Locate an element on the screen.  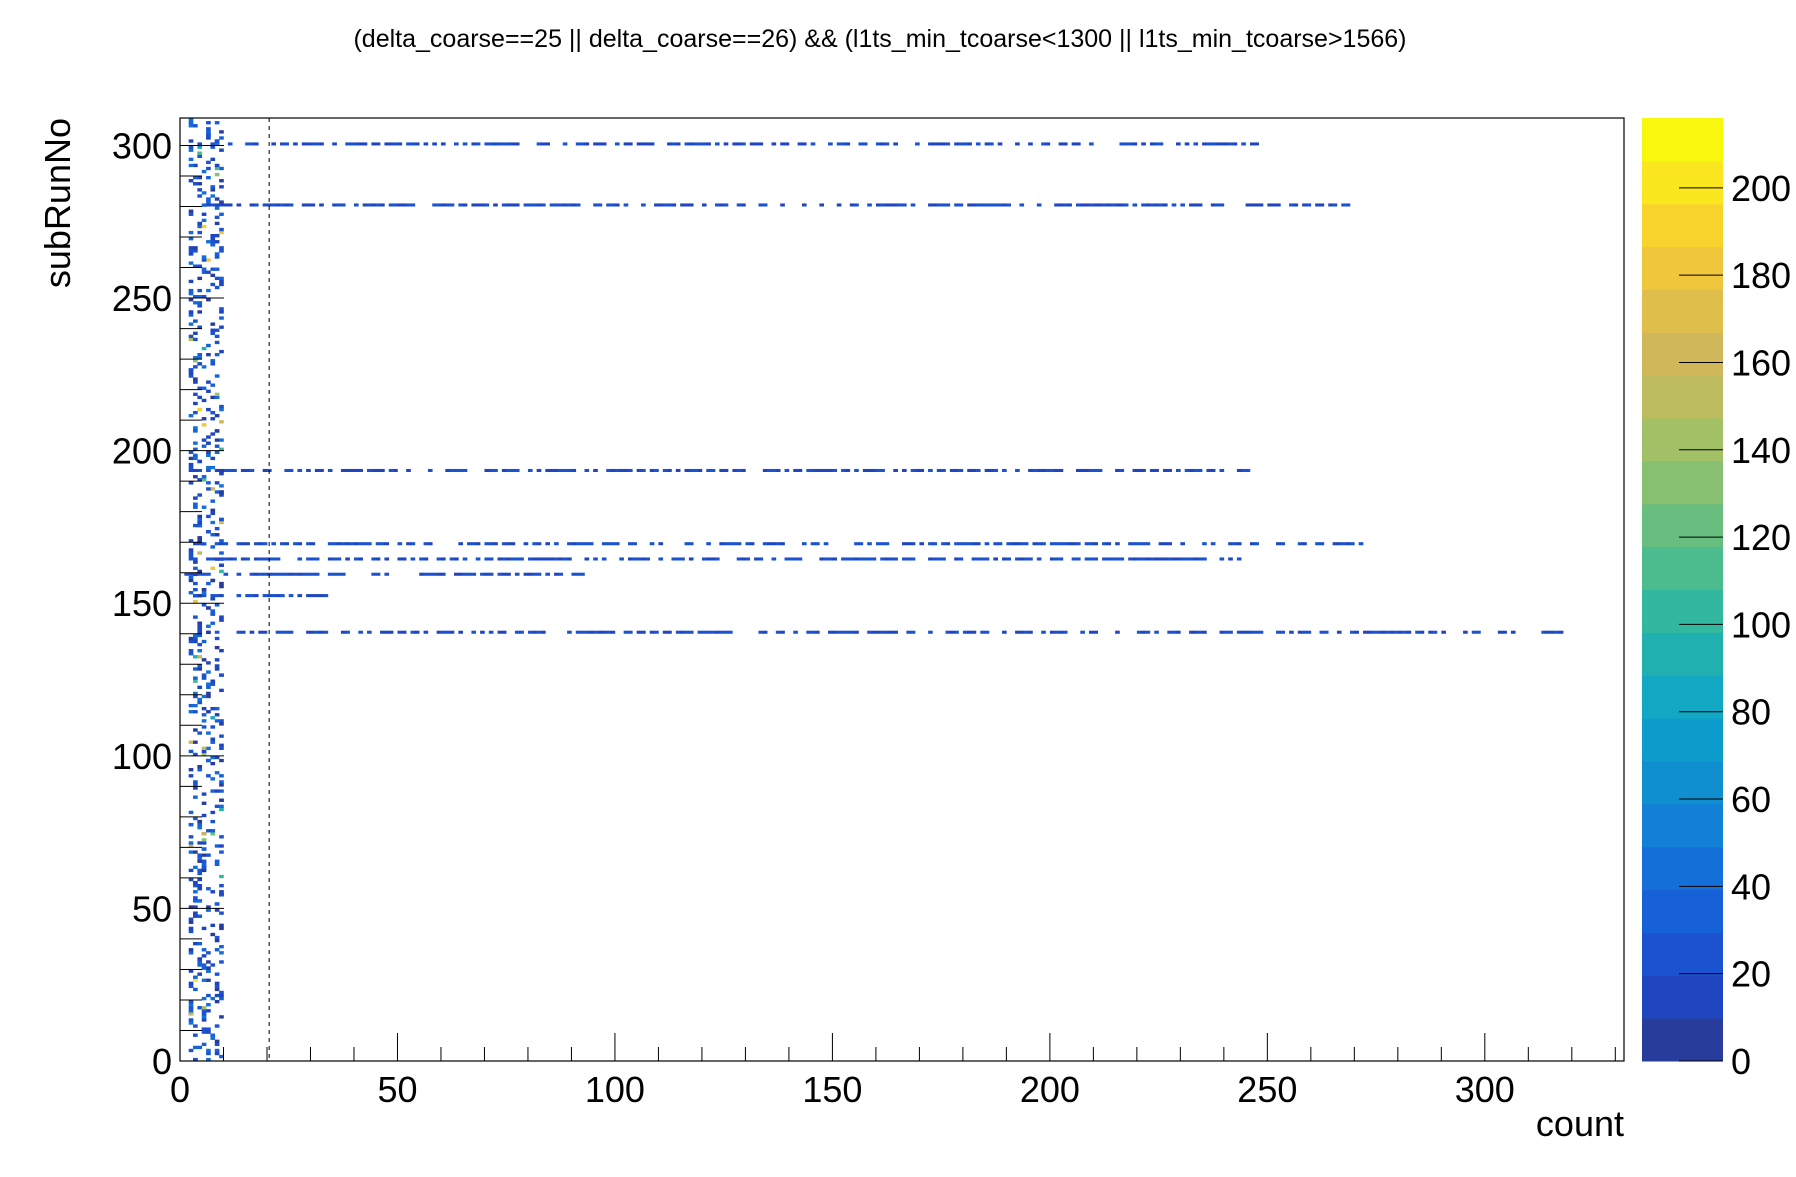
colorbar-segment is located at coordinates (1682, 740).